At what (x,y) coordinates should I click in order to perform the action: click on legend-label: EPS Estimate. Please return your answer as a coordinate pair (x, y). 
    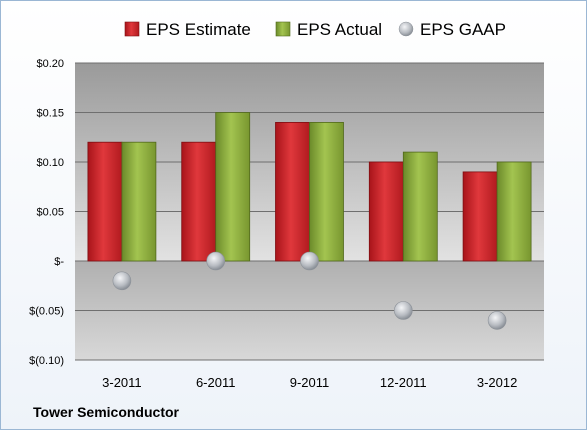
    Looking at the image, I should click on (198, 29).